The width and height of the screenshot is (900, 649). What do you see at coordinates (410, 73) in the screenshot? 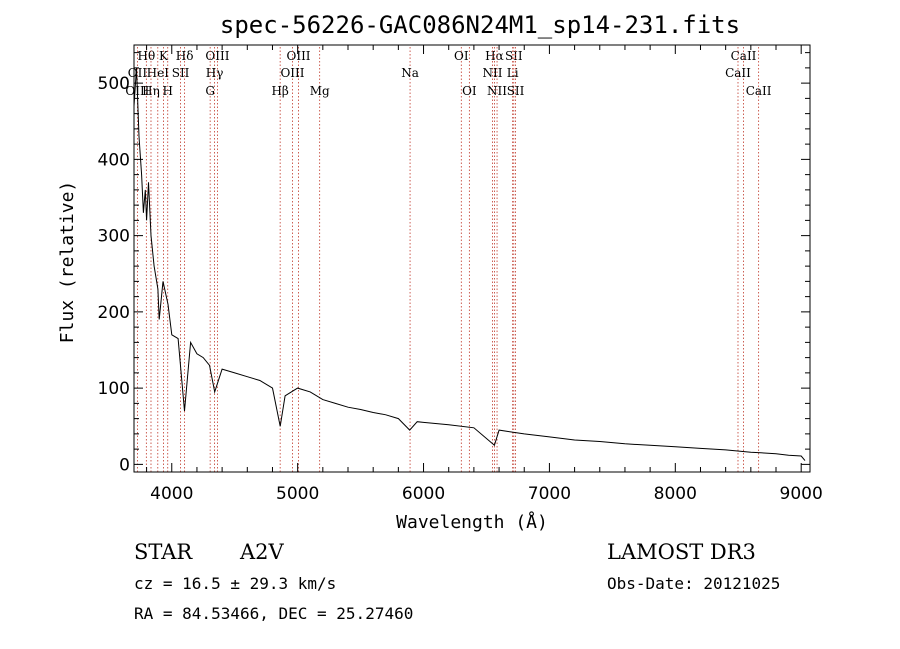
I see `line-marker-label: Na` at bounding box center [410, 73].